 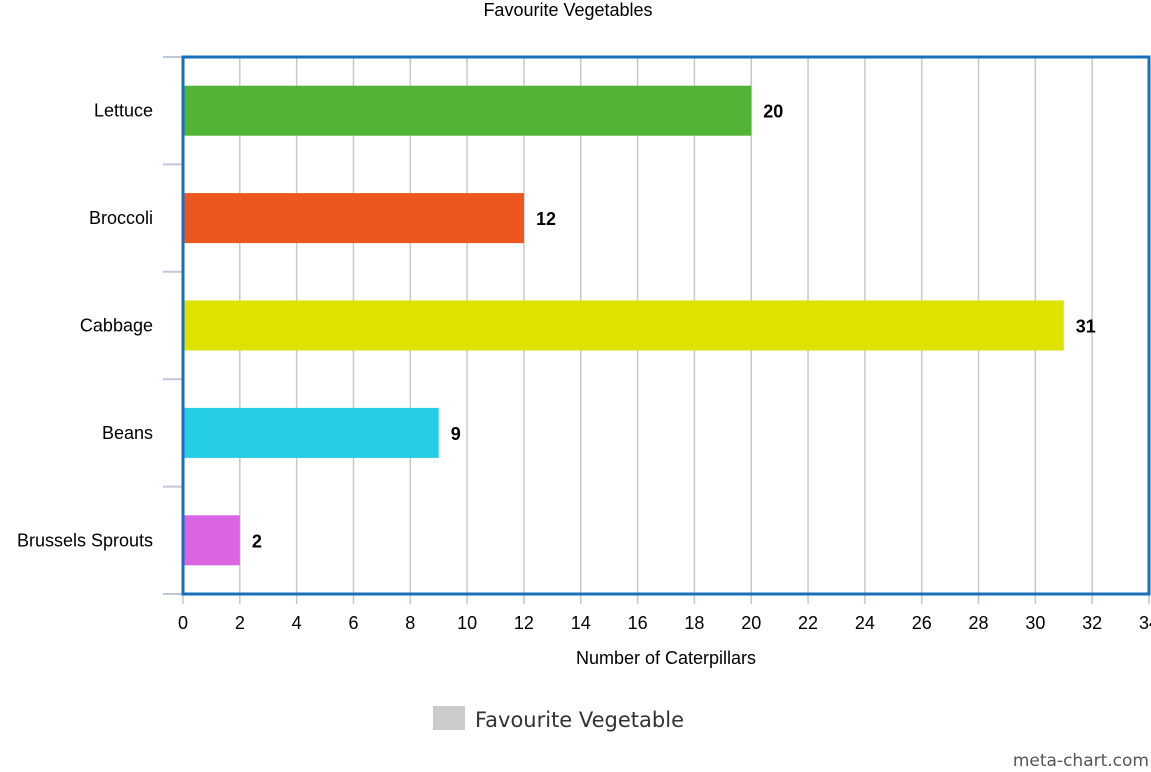 What do you see at coordinates (773, 112) in the screenshot?
I see `data-label: 20` at bounding box center [773, 112].